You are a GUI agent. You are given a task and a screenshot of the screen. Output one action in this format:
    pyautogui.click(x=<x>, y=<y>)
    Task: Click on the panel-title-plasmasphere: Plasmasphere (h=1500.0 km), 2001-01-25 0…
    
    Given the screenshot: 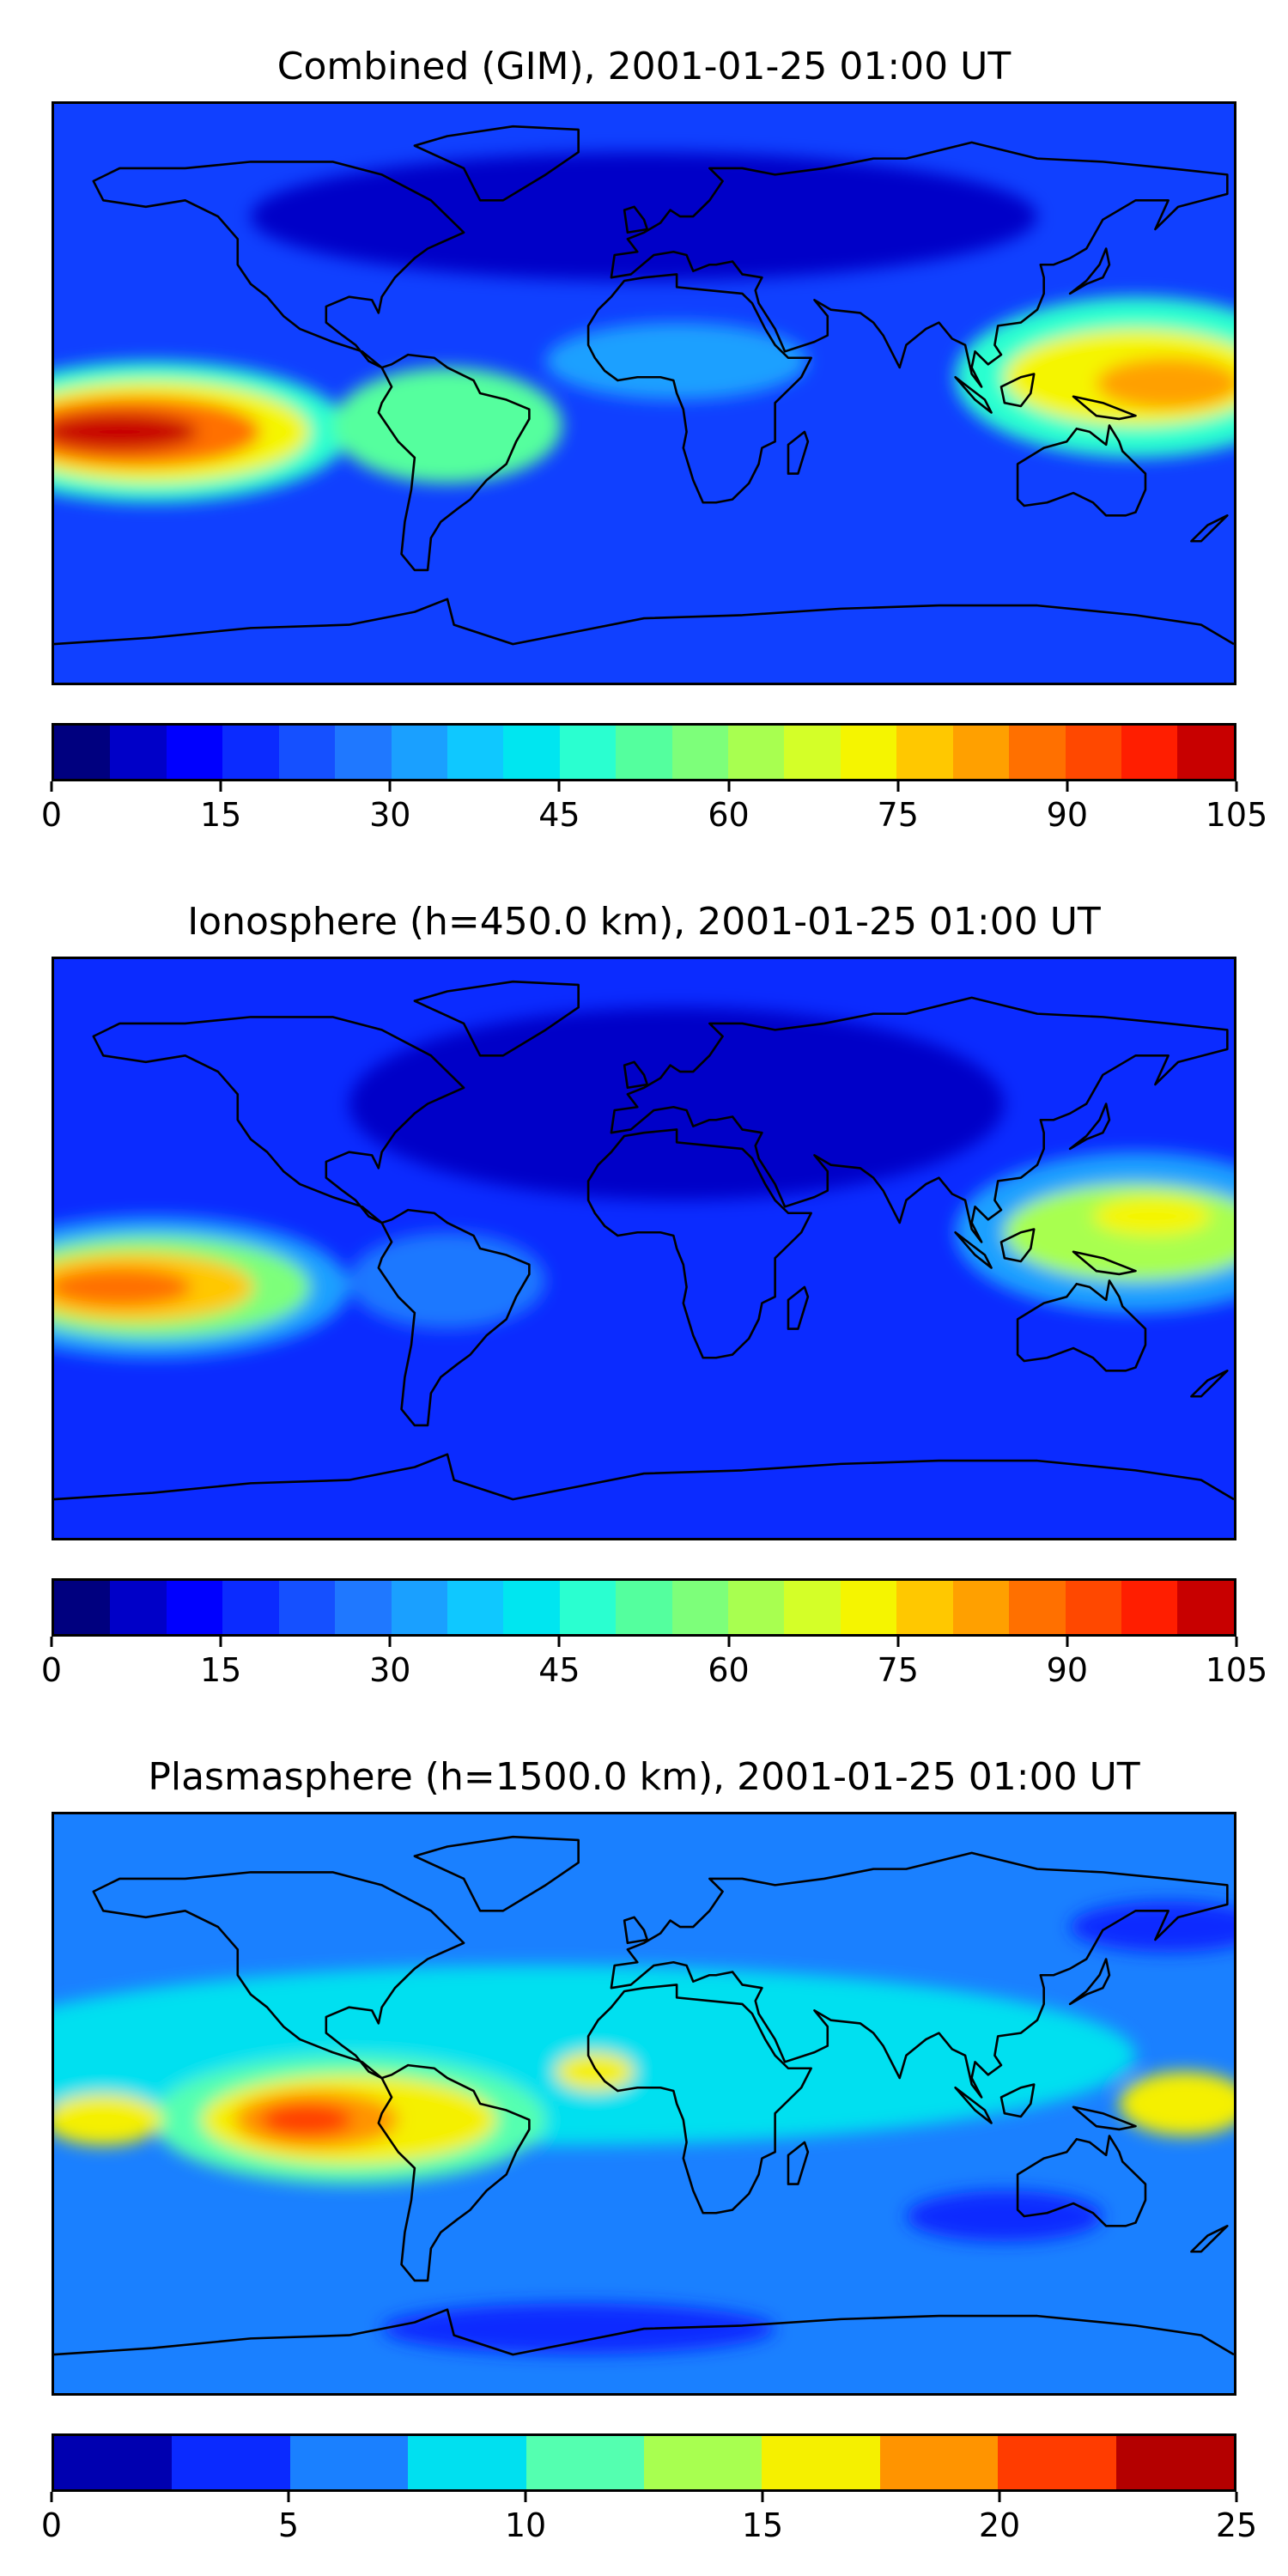 What is the action you would take?
    pyautogui.click(x=644, y=1777)
    